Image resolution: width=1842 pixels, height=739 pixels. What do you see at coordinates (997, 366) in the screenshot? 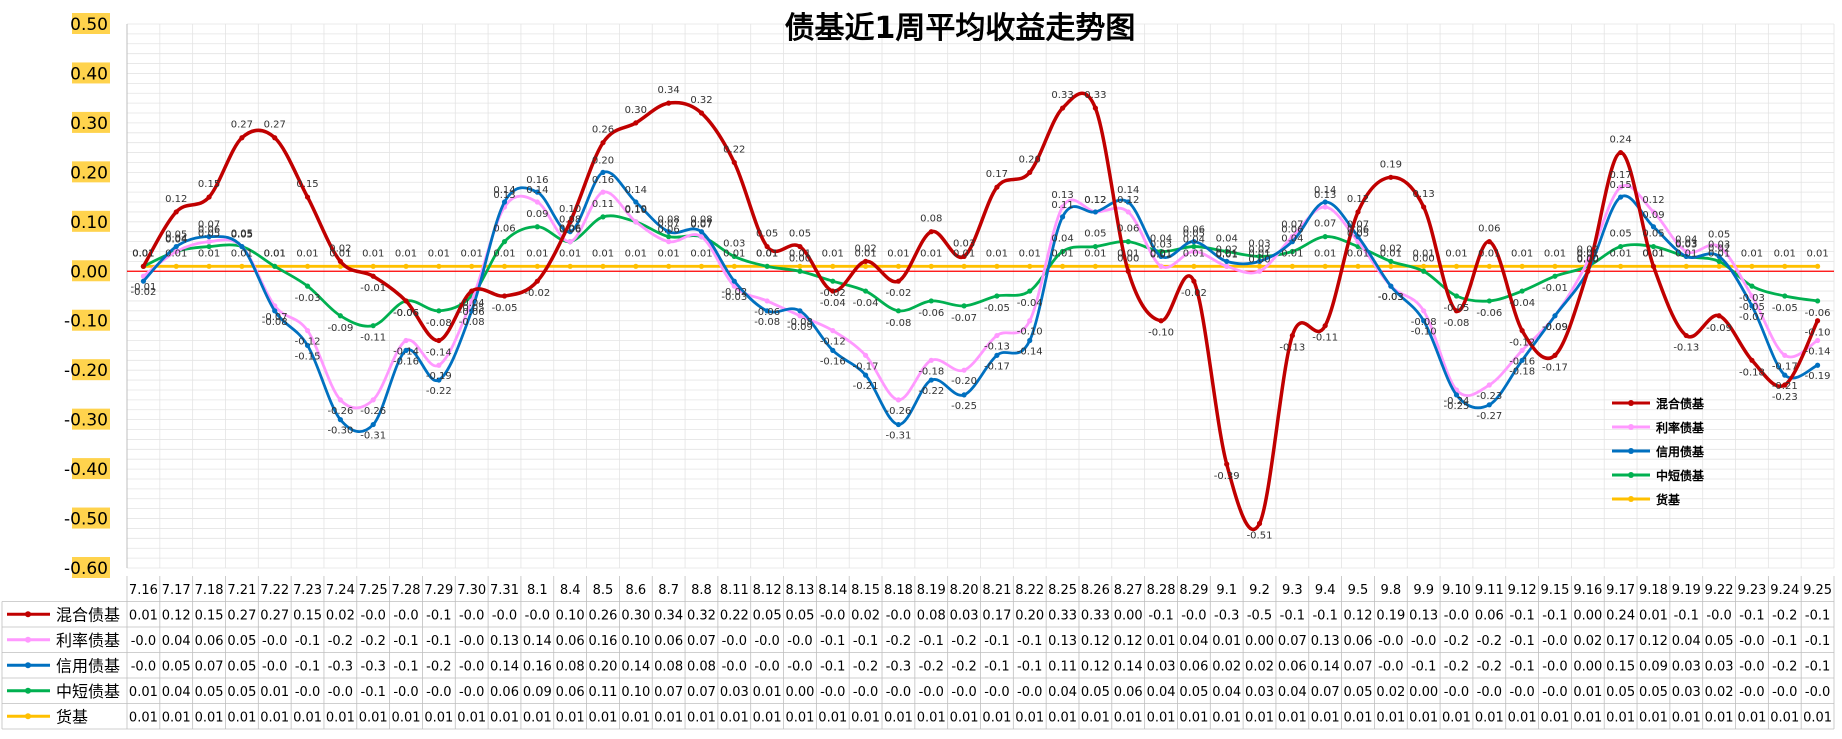
I see `data-label: -0.17` at bounding box center [997, 366].